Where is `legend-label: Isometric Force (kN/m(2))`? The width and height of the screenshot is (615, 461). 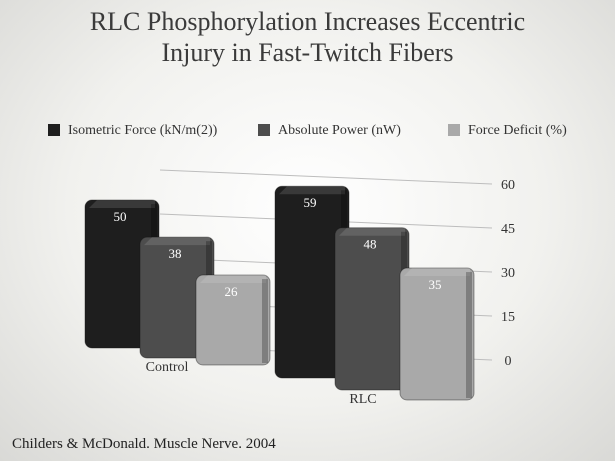 legend-label: Isometric Force (kN/m(2)) is located at coordinates (143, 130).